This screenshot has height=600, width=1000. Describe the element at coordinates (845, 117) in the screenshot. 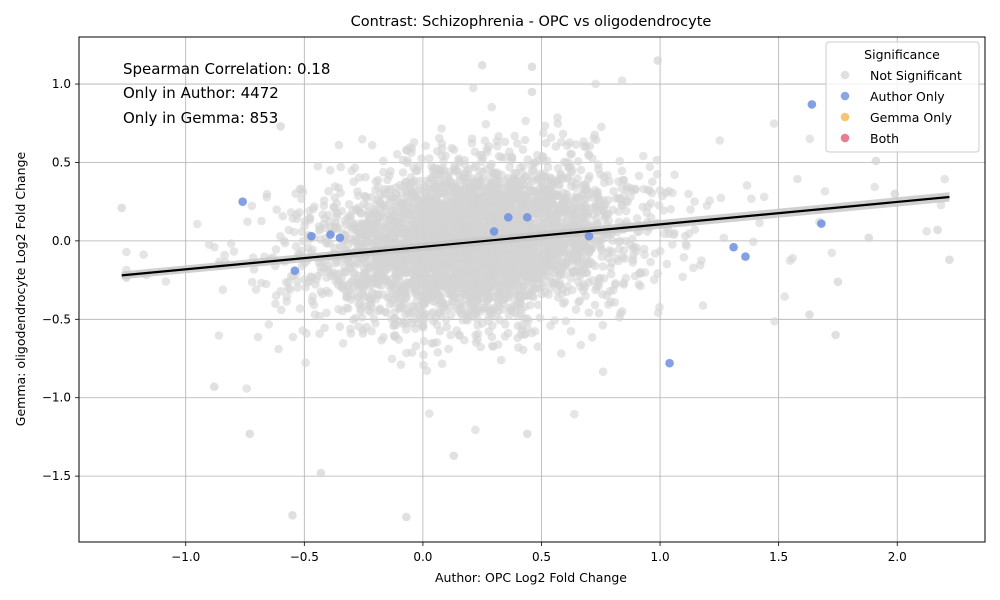

I see `legend-marker-gemma-only` at that location.